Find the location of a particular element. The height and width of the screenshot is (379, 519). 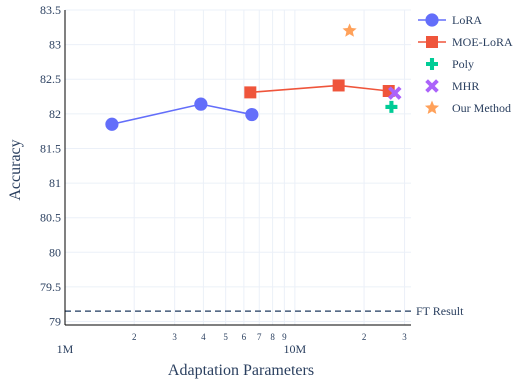

x-tick-label-minor: 5 is located at coordinates (225, 337).